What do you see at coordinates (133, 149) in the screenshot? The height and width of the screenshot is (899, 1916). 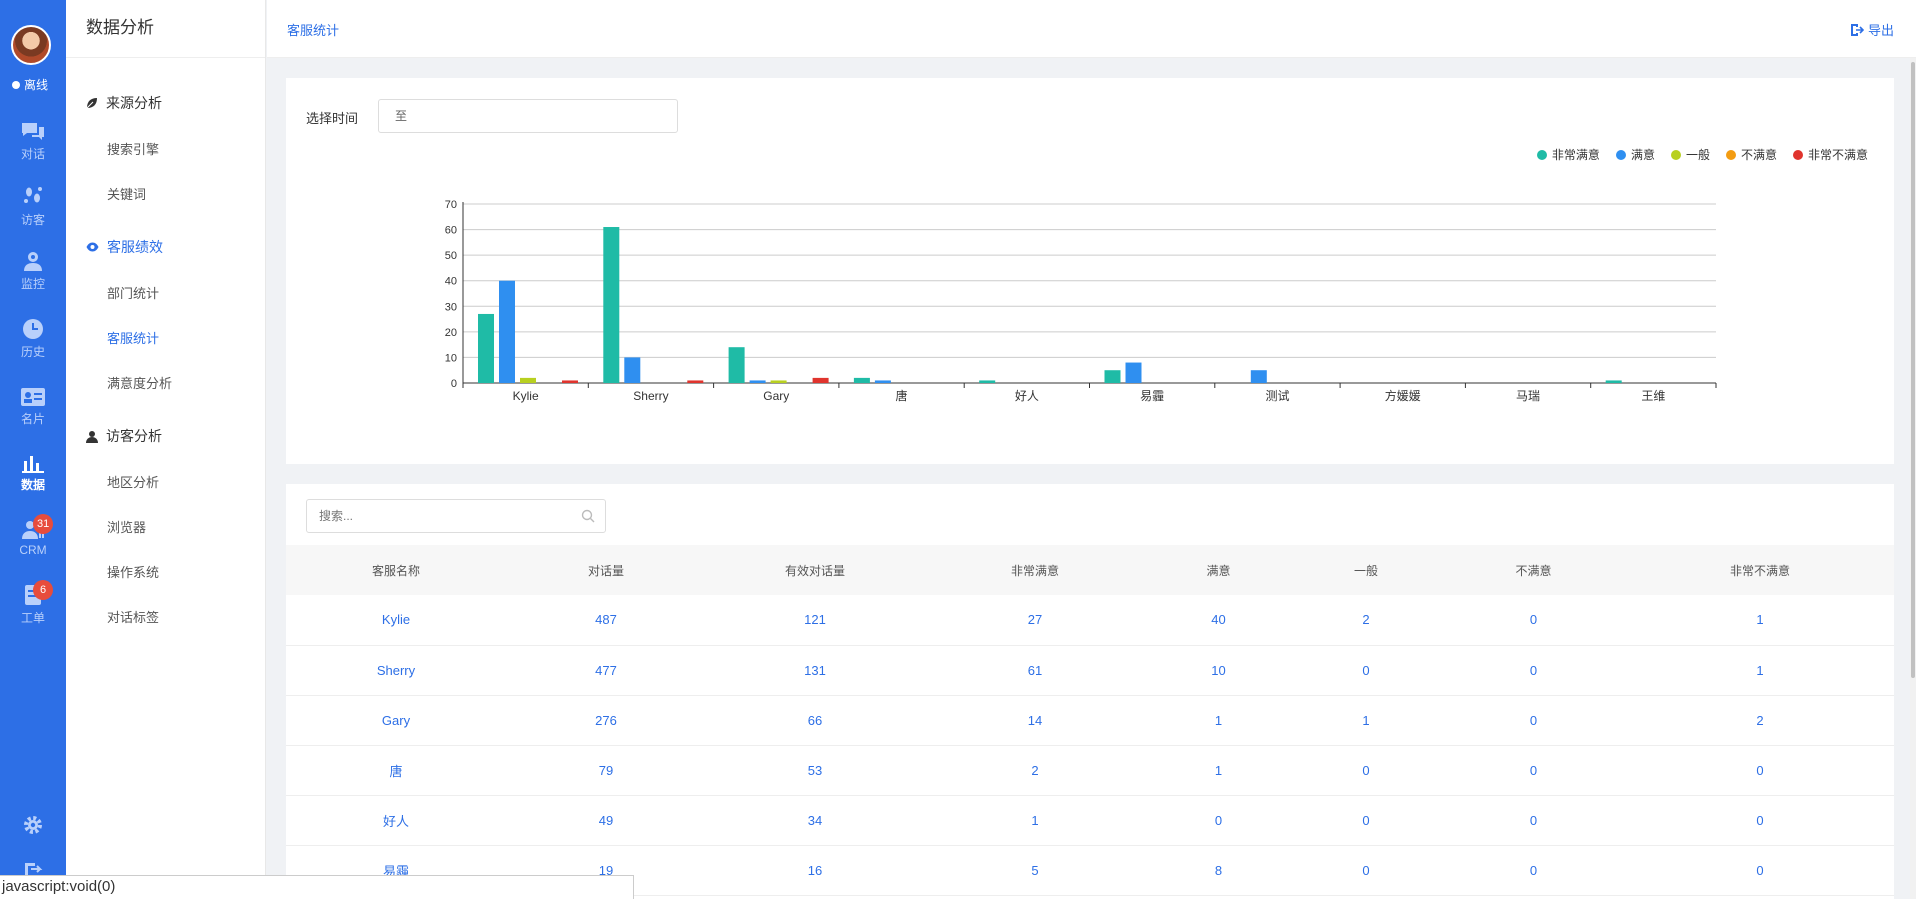 I see `sidebar-link-search-engine: 搜索引擎` at bounding box center [133, 149].